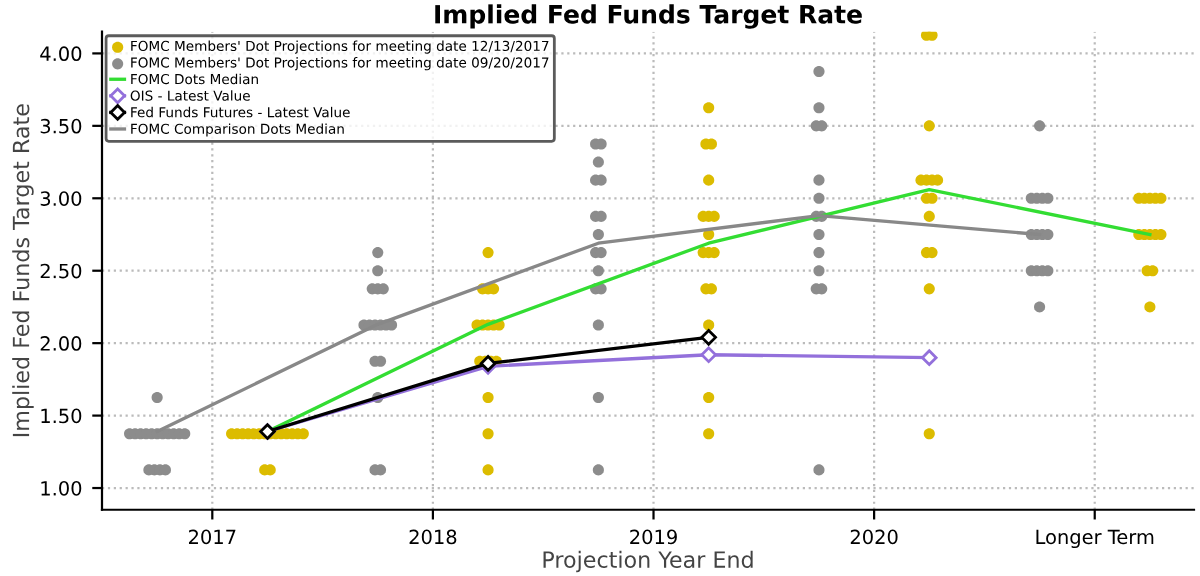 This screenshot has width=1200, height=576. Describe the element at coordinates (433, 537) in the screenshot. I see `x-tick-label: 2018` at that location.